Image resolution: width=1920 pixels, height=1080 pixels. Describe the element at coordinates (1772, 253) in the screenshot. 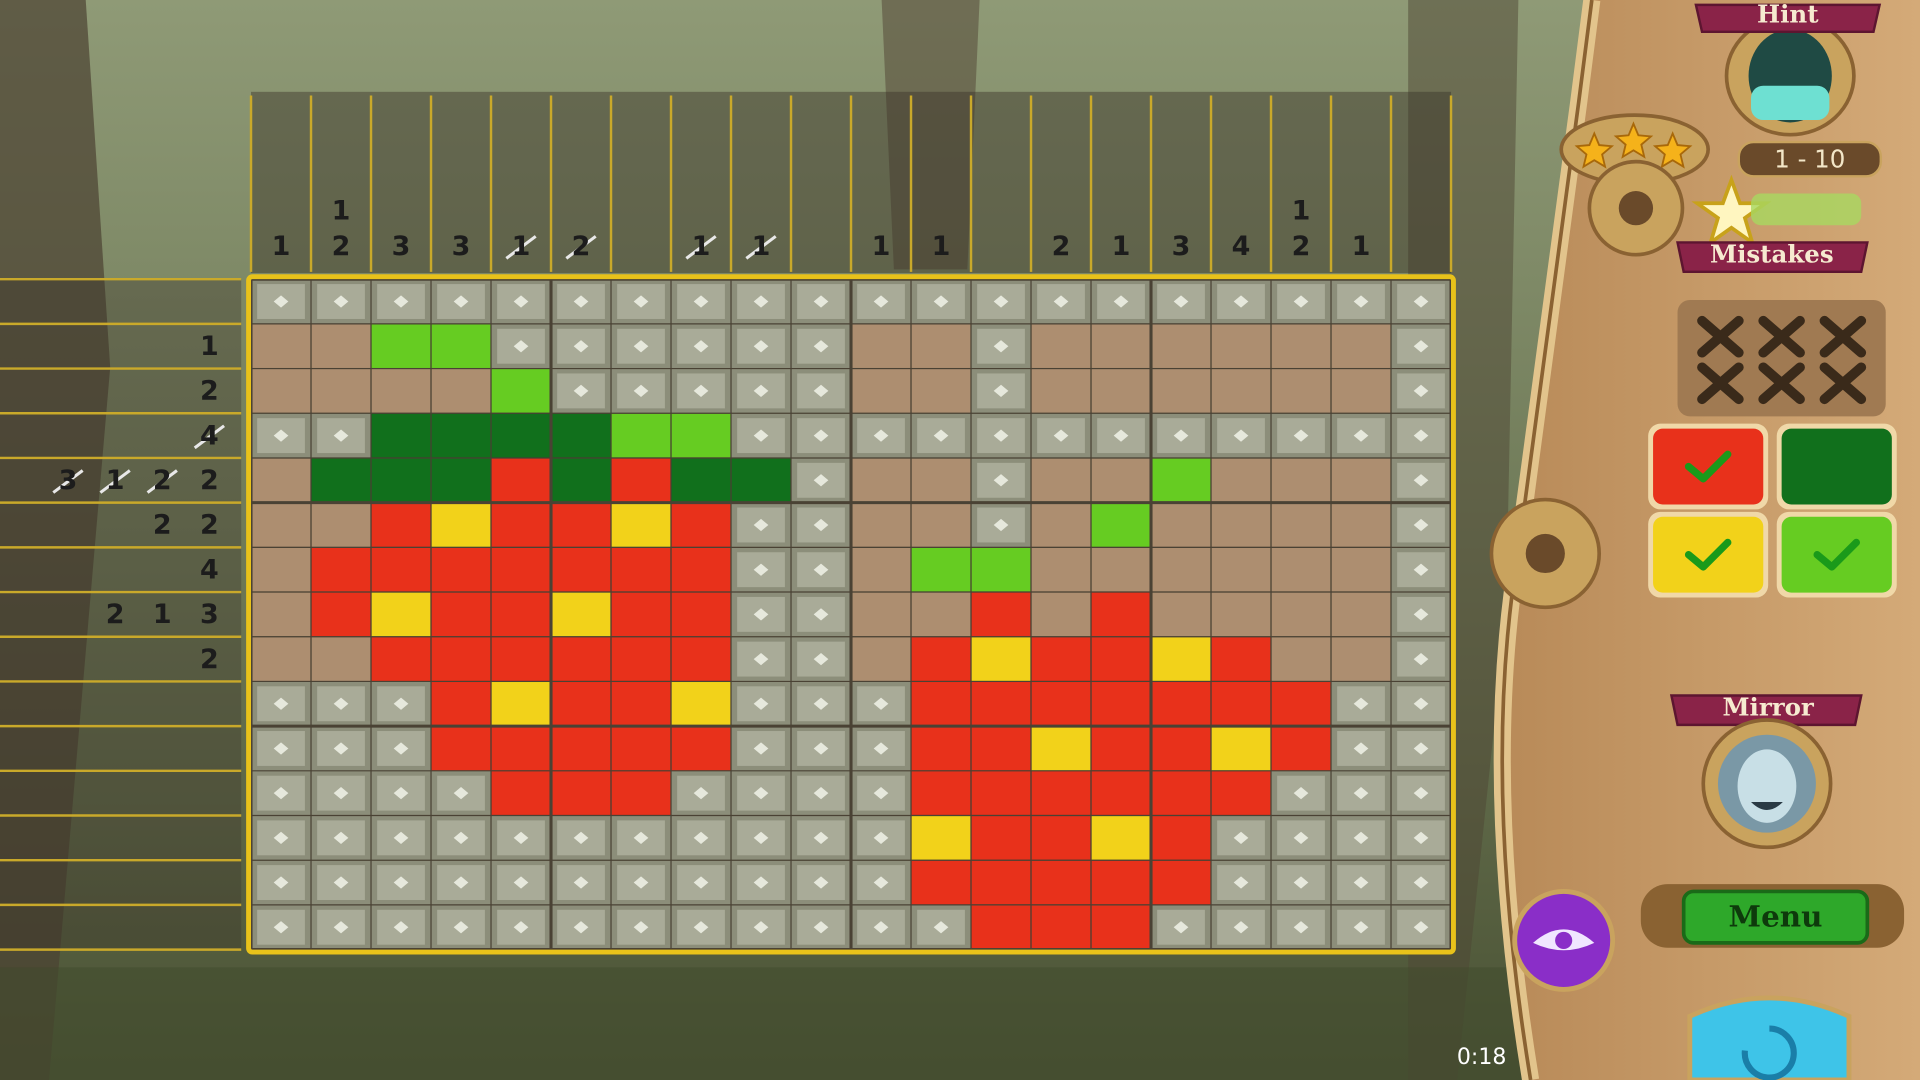

I see `mistakes-label: Mistakes` at that location.